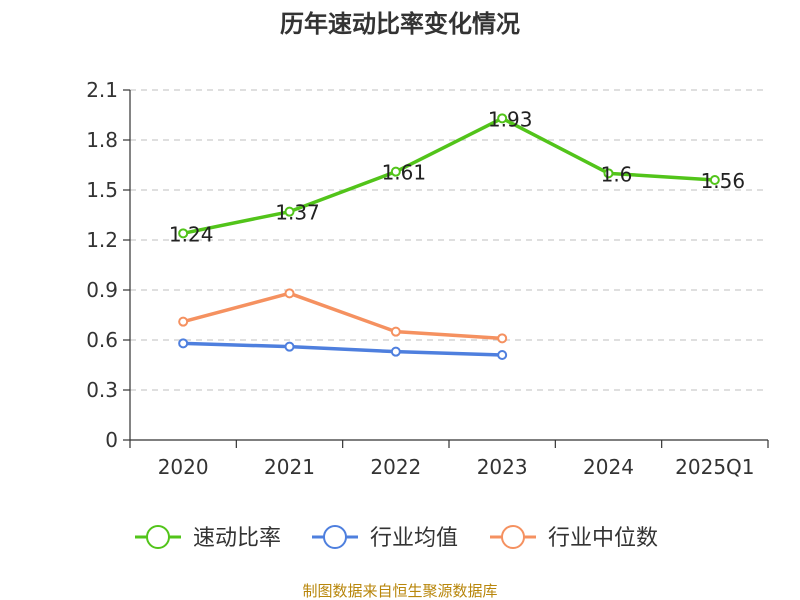 The image size is (800, 600). Describe the element at coordinates (102, 140) in the screenshot. I see `y-tick-label: 1.8` at that location.